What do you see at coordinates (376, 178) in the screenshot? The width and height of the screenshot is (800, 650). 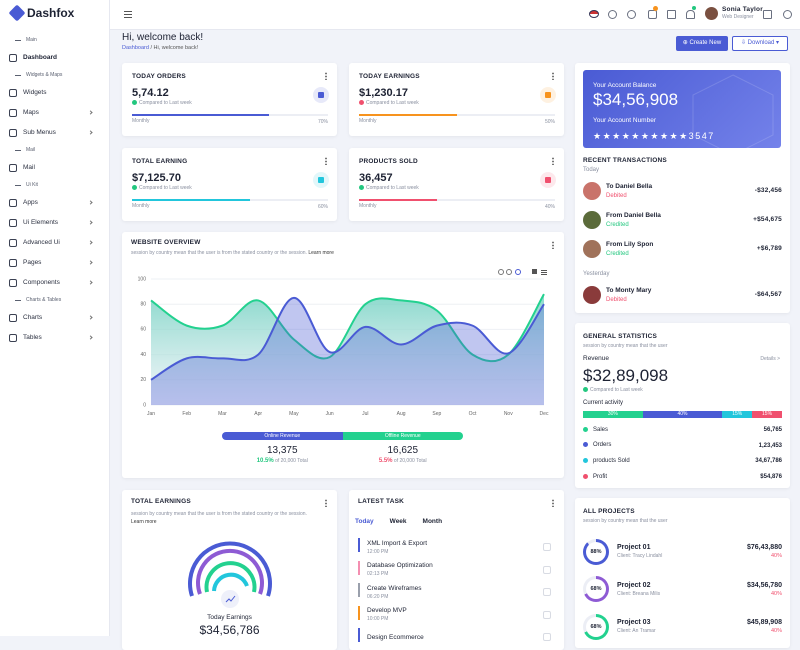 I see `stat-value: 36,457` at bounding box center [376, 178].